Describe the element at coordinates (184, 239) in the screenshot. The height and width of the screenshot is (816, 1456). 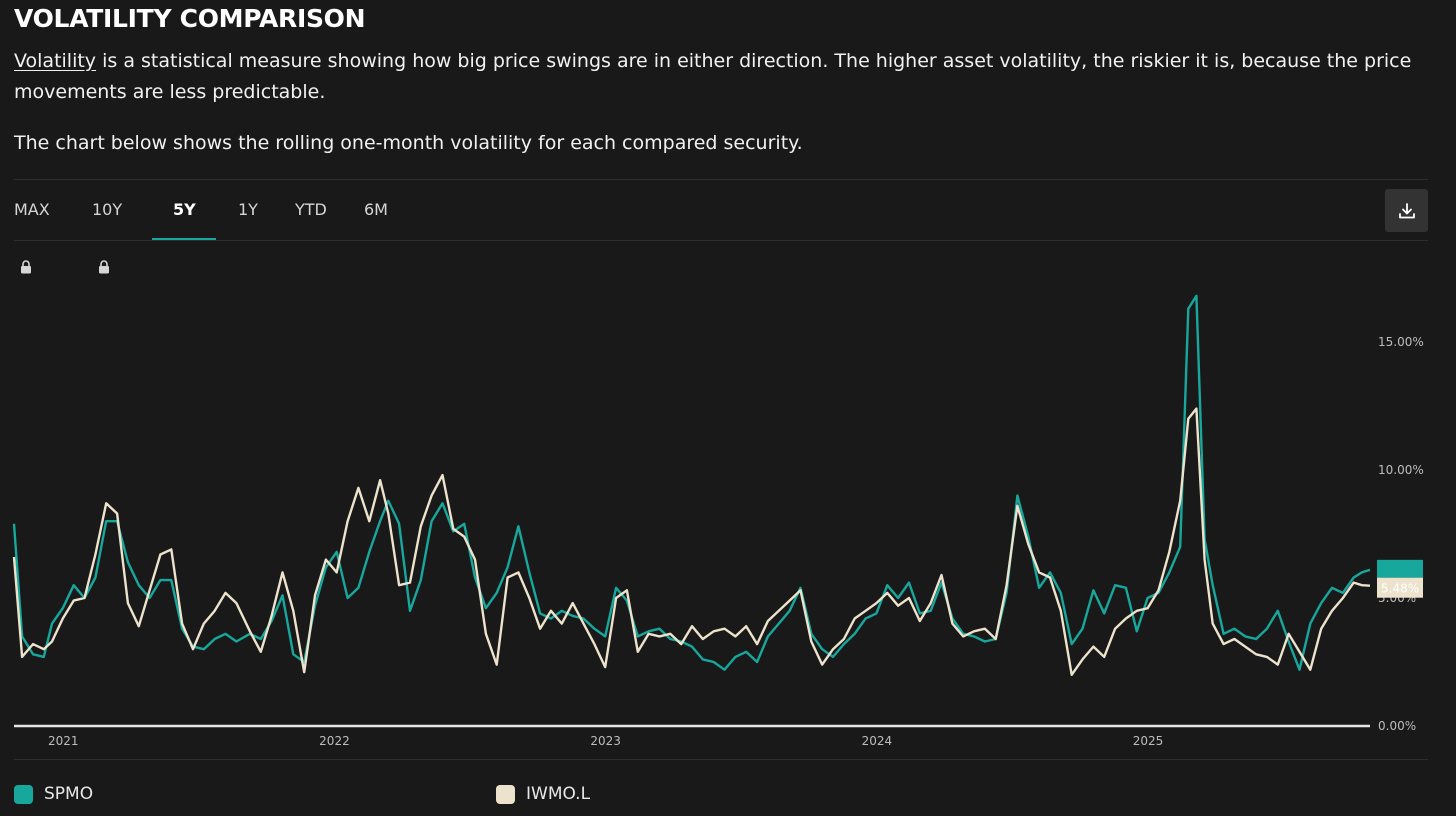
I see `active-tab-indicator` at that location.